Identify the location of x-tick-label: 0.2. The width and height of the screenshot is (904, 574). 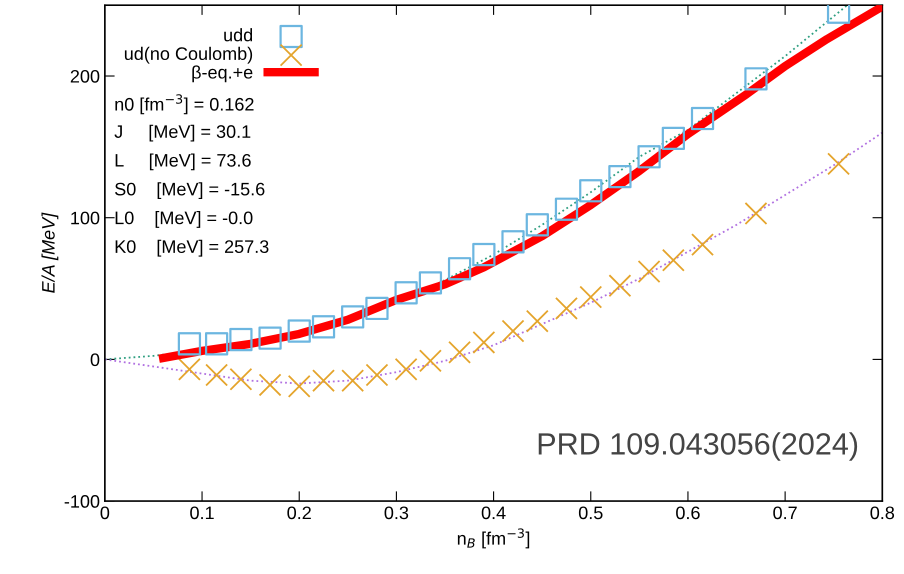
(299, 513).